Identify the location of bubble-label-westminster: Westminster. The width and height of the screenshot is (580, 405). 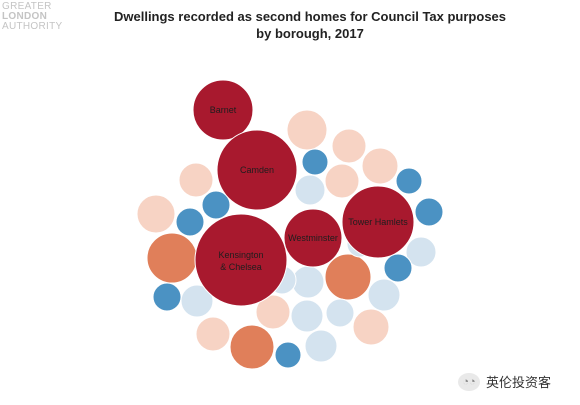
(313, 238).